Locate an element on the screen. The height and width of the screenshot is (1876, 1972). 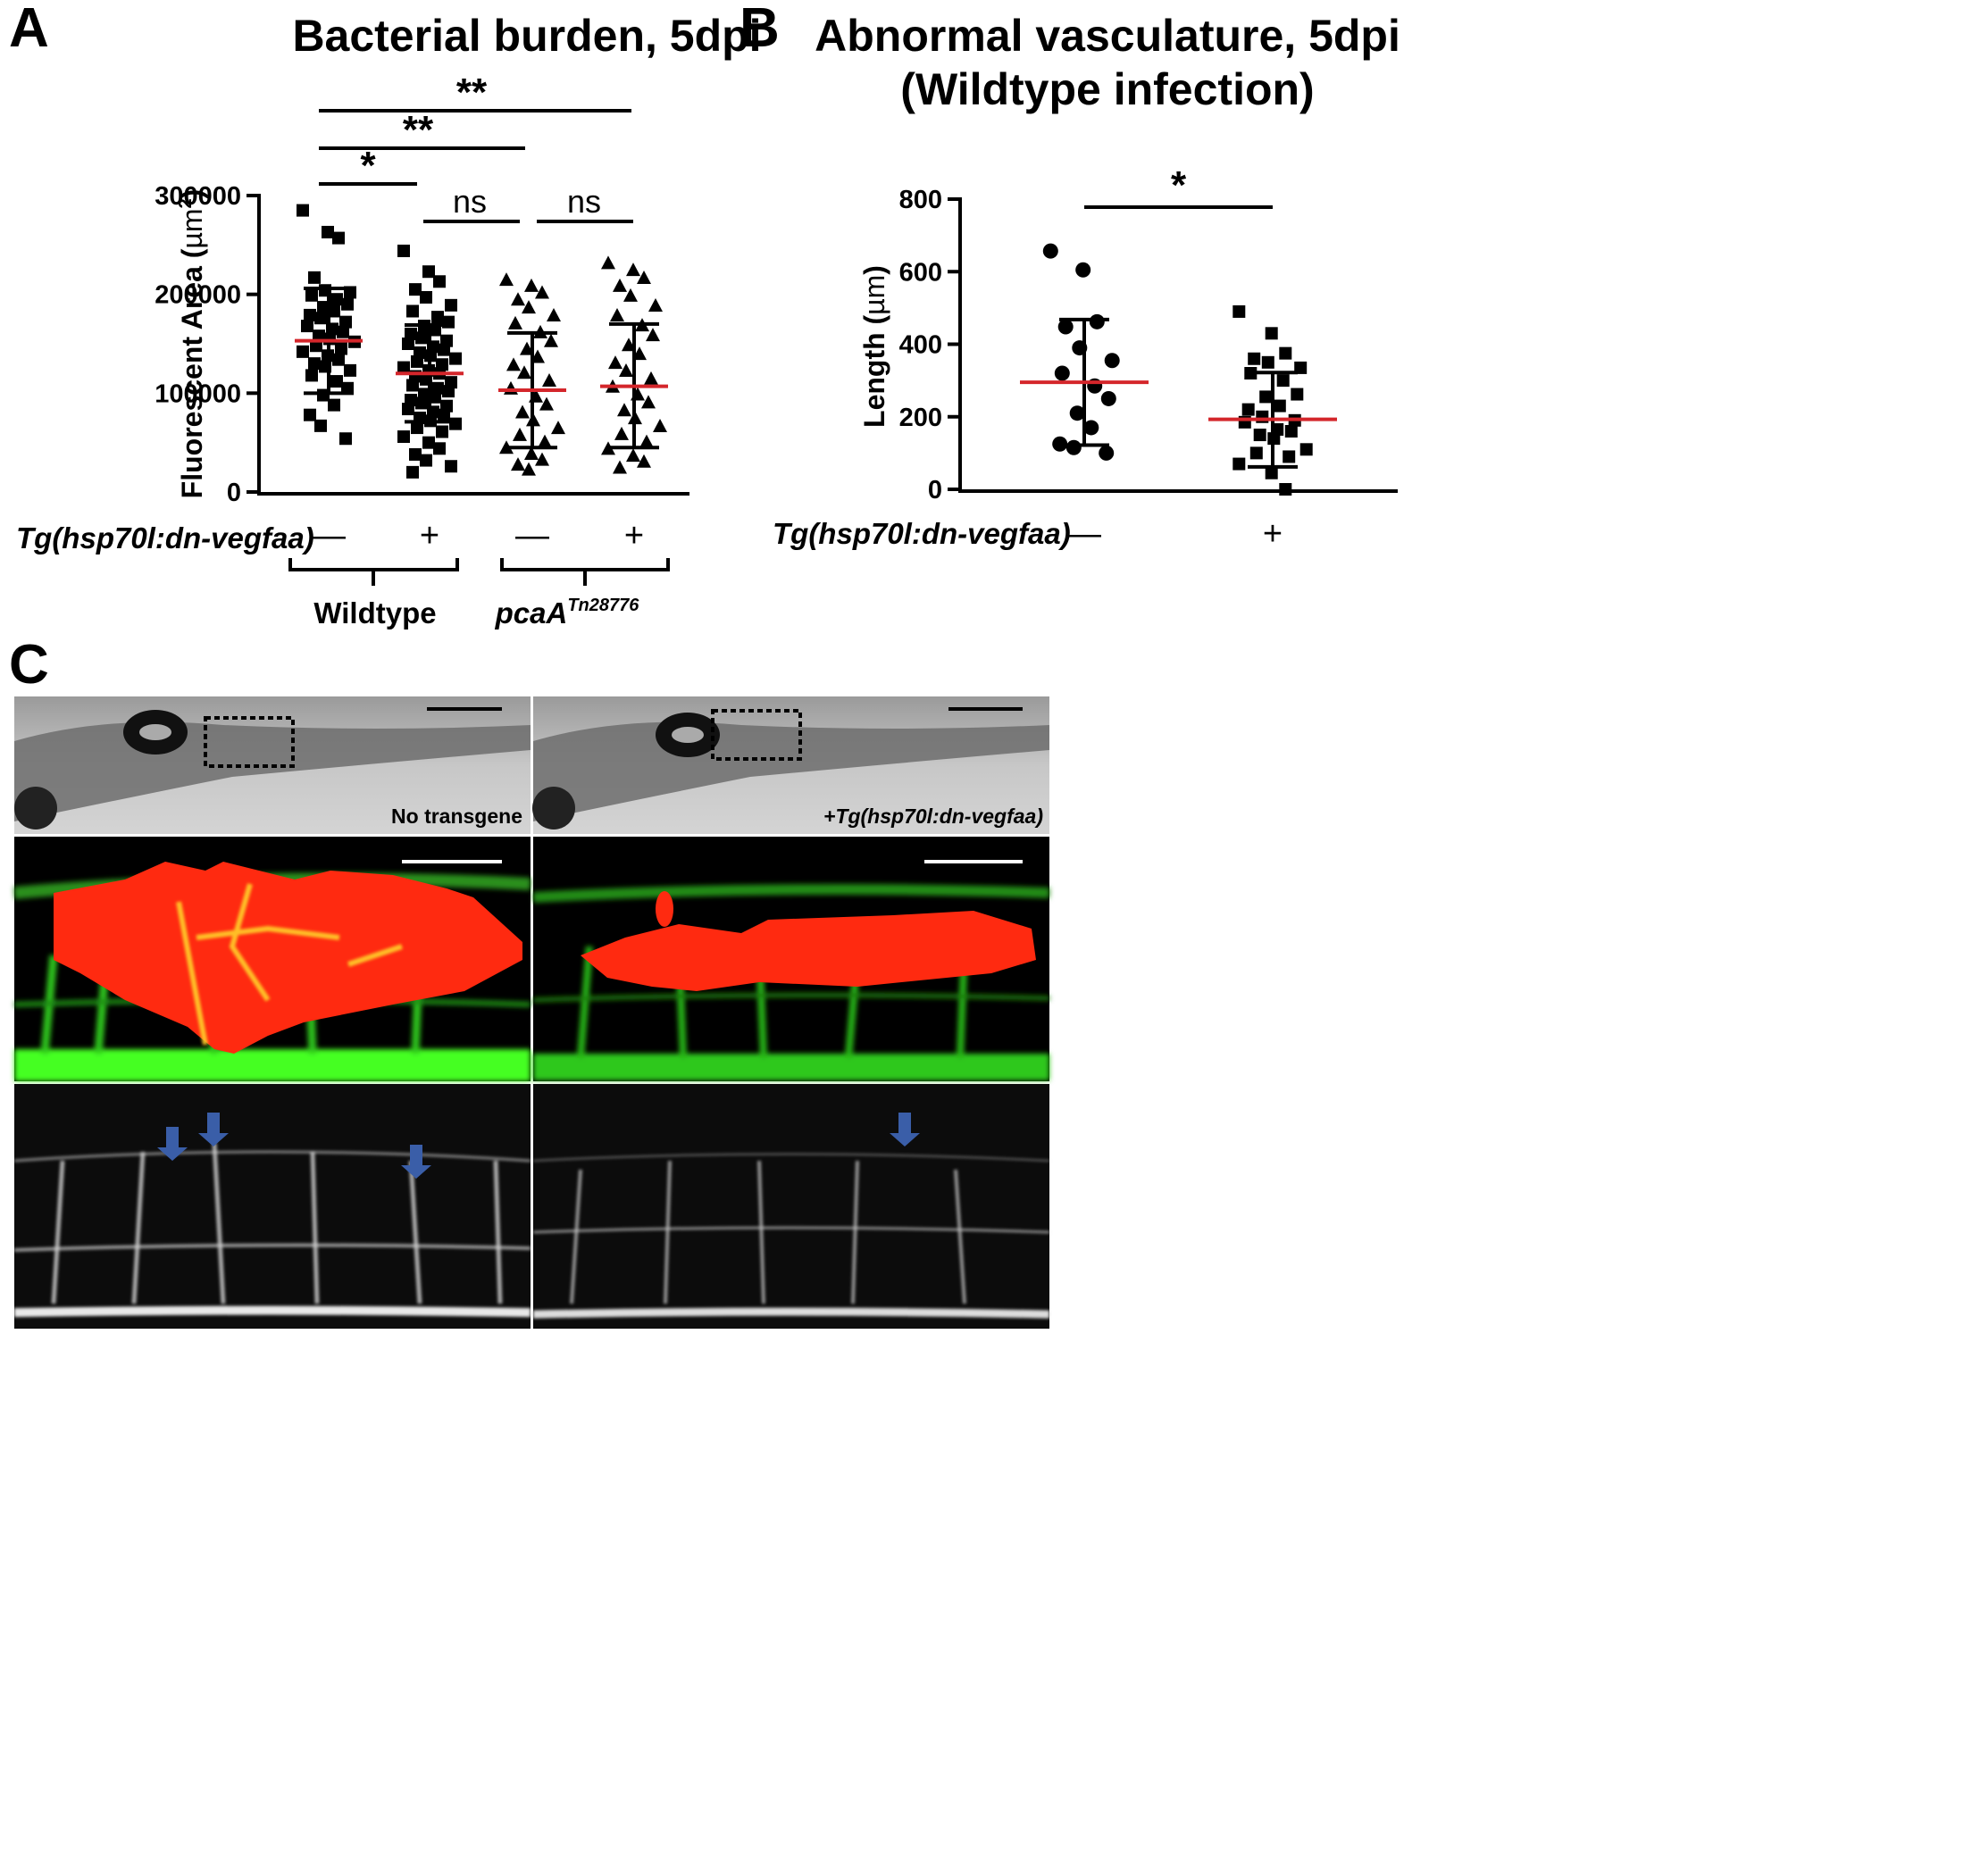
y-tick-label: 300000 is located at coordinates (198, 196).